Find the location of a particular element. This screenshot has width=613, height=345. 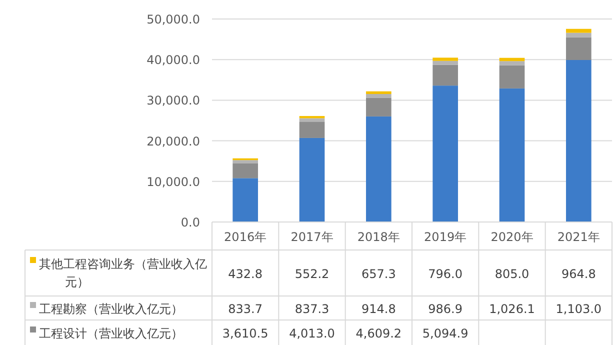

x-tick-label: 2021年 is located at coordinates (578, 237).